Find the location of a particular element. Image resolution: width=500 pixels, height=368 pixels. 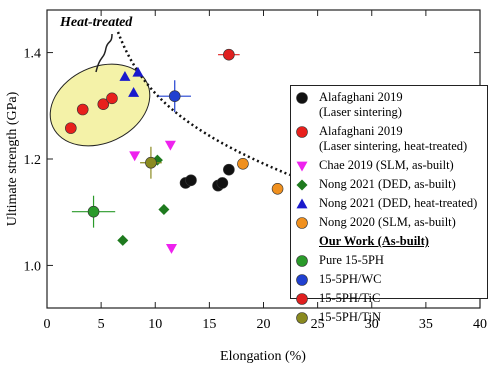

annotation: Heat-treated is located at coordinates (96, 22).